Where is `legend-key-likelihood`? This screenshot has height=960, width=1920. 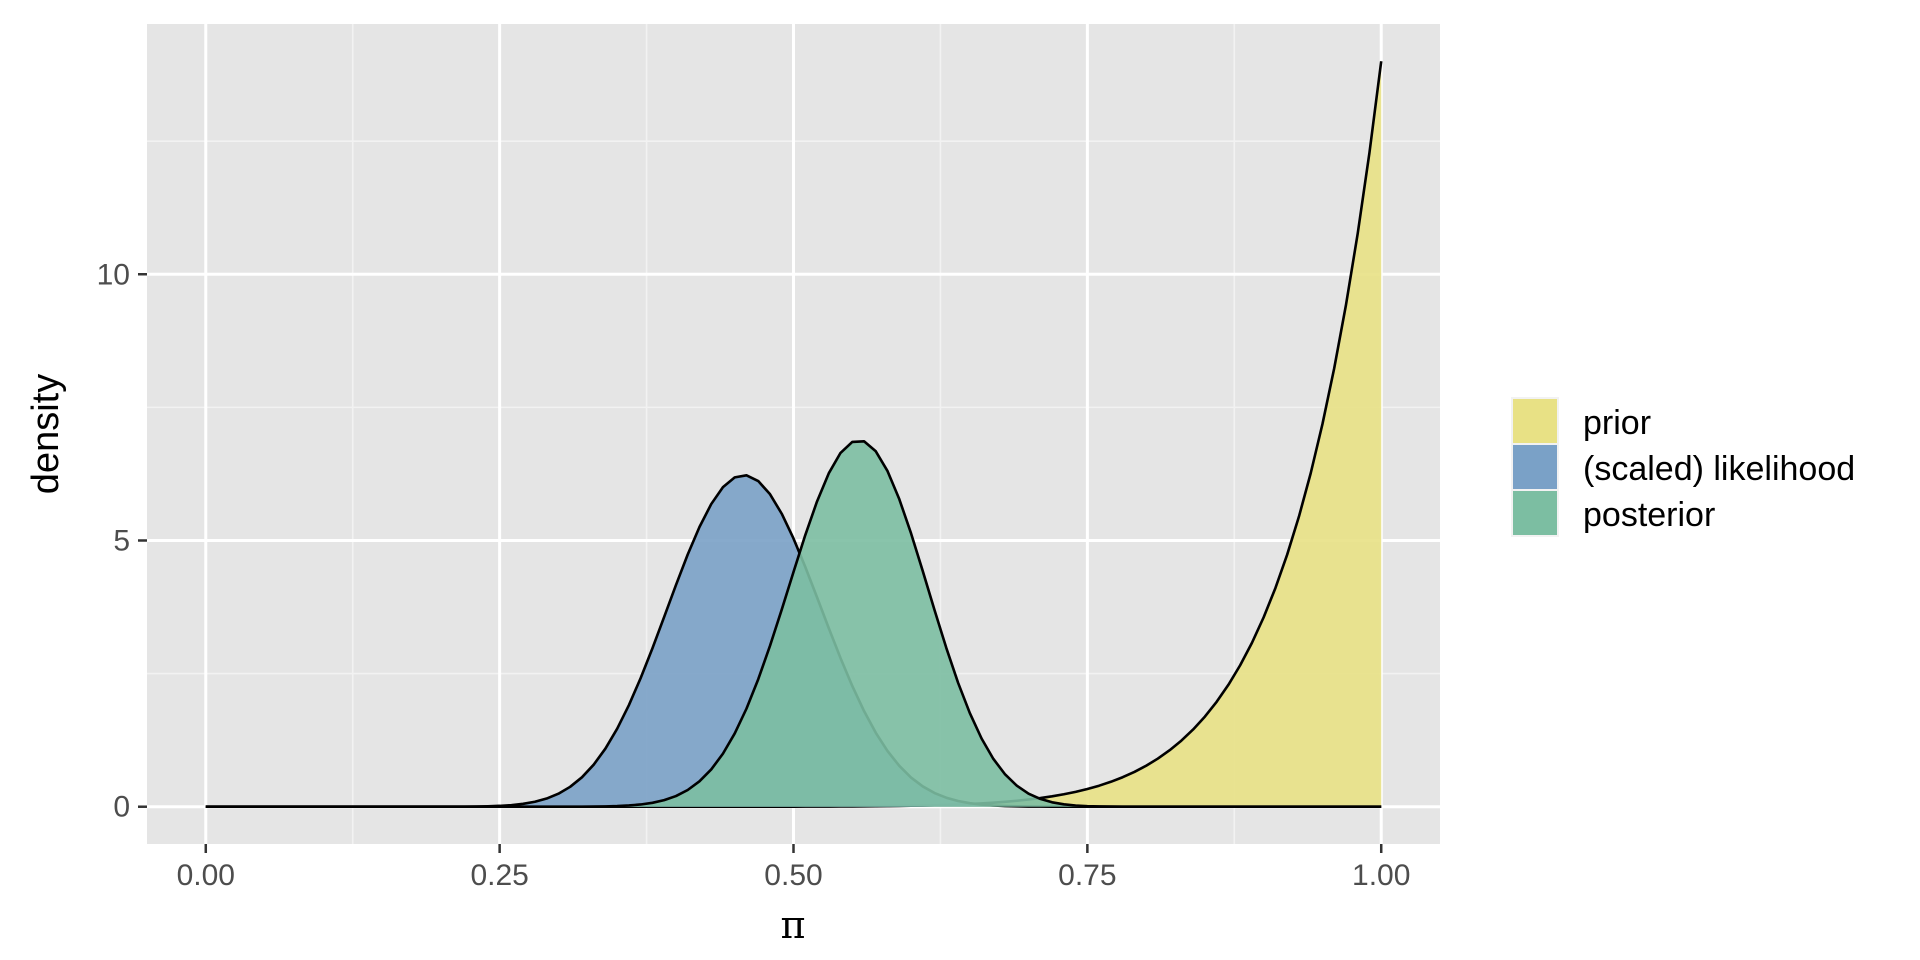
legend-key-likelihood is located at coordinates (1535, 467).